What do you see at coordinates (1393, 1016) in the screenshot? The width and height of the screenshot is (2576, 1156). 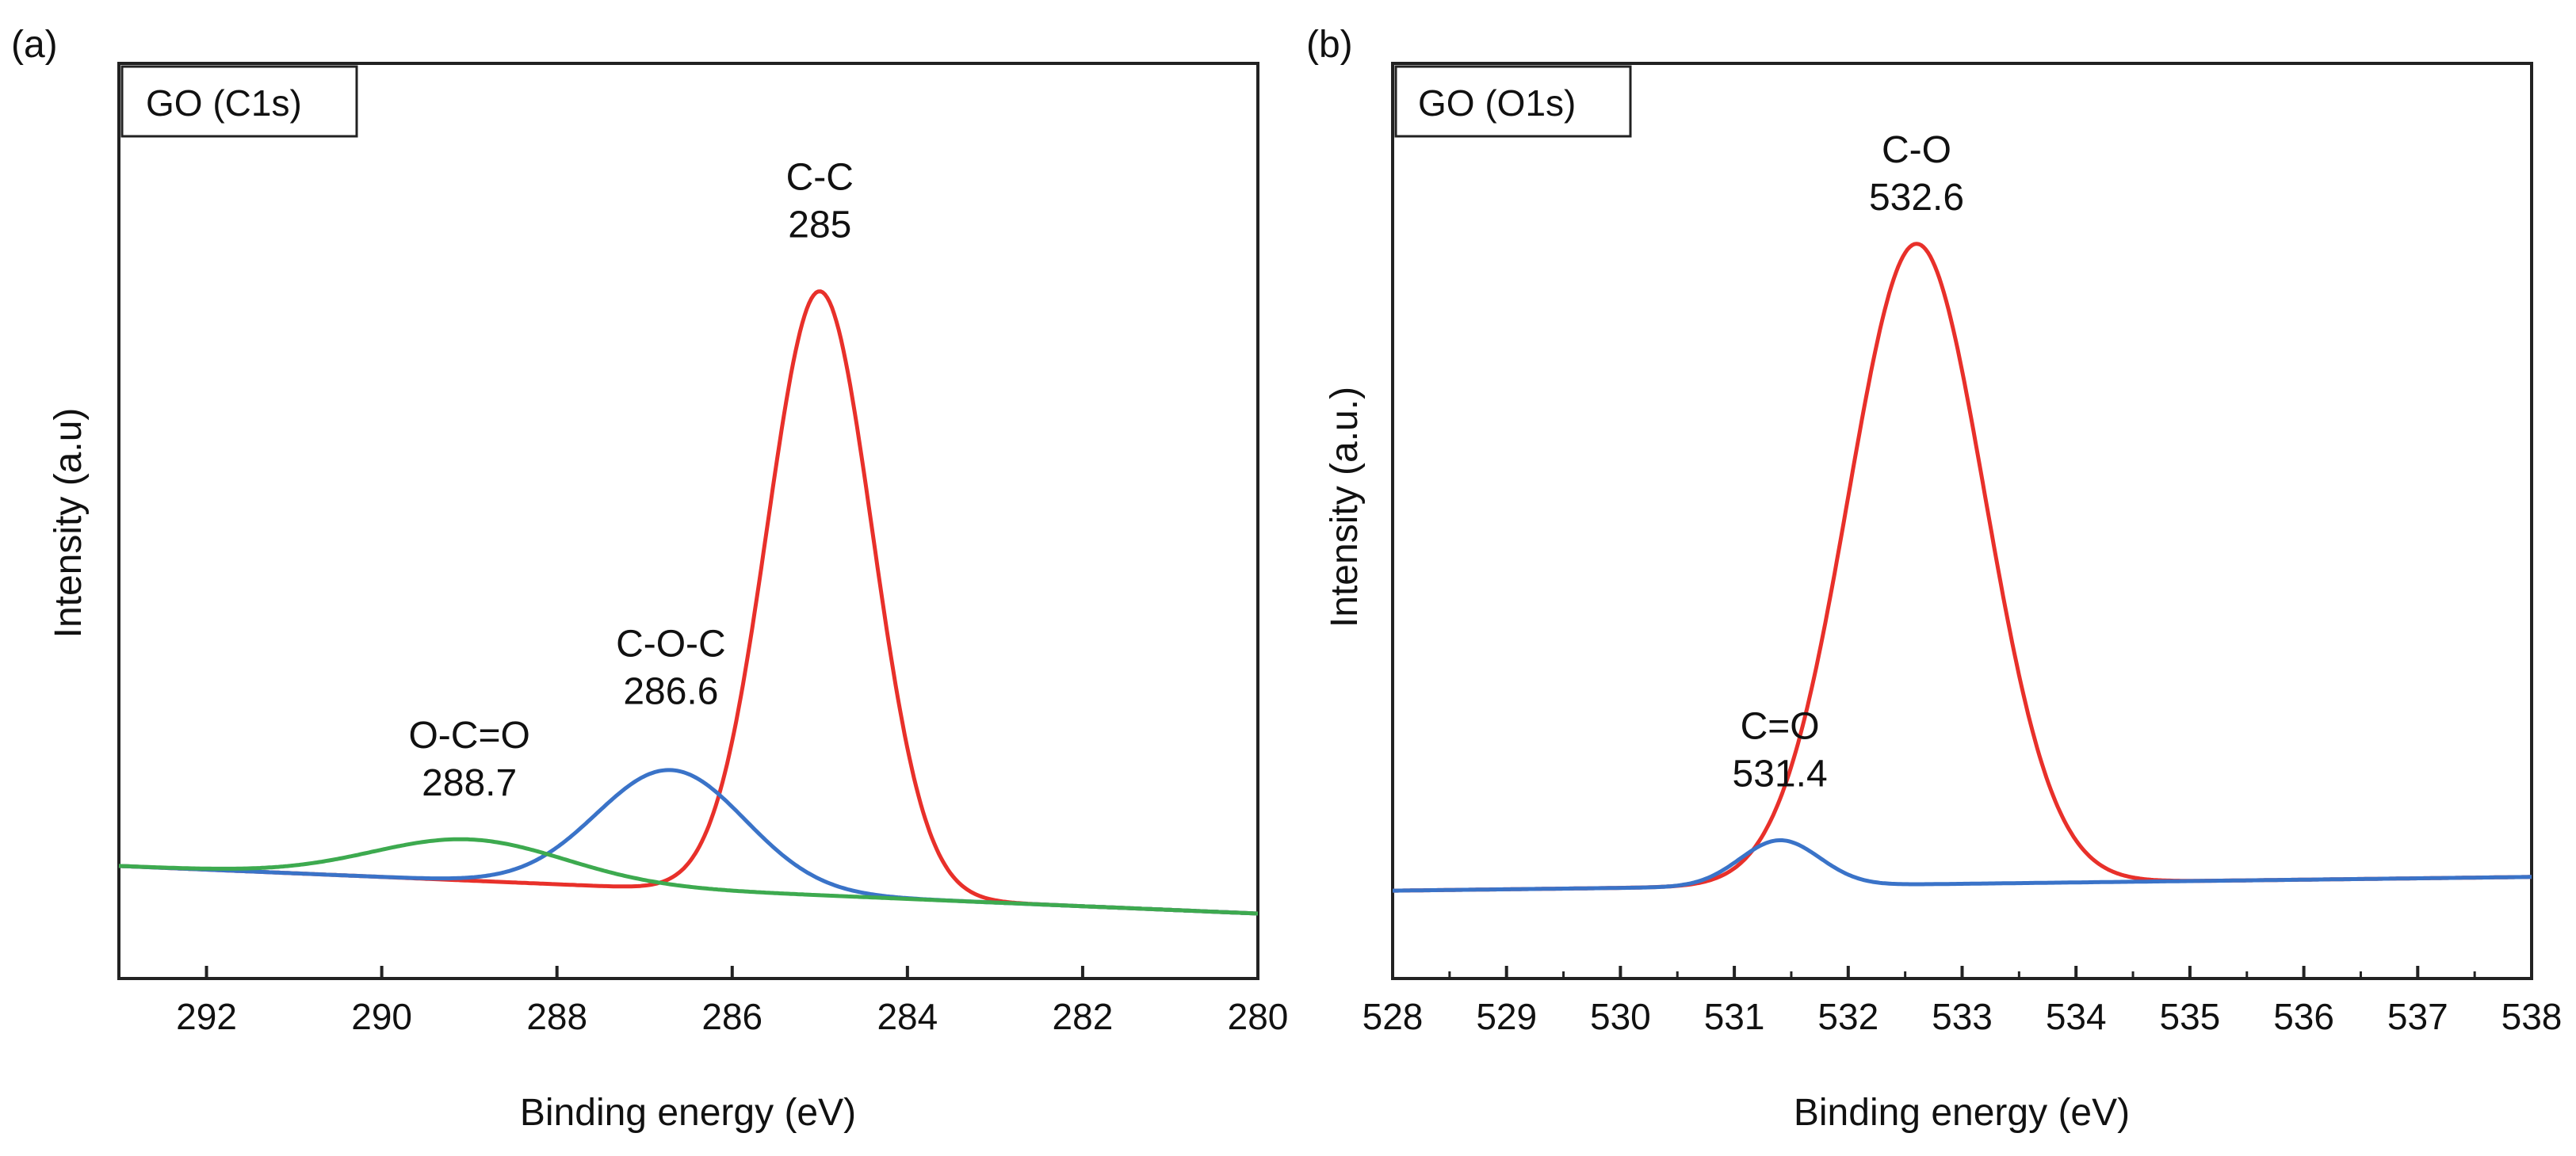 I see `panel-b-x-tick-label: 528` at bounding box center [1393, 1016].